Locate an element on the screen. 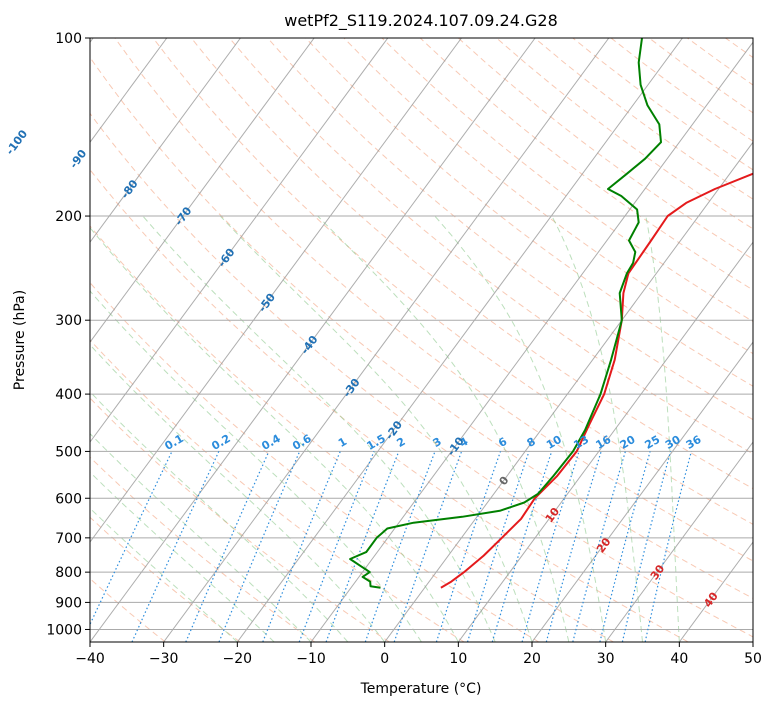 This screenshot has width=775, height=708. isotherm-label: 10 is located at coordinates (553, 515).